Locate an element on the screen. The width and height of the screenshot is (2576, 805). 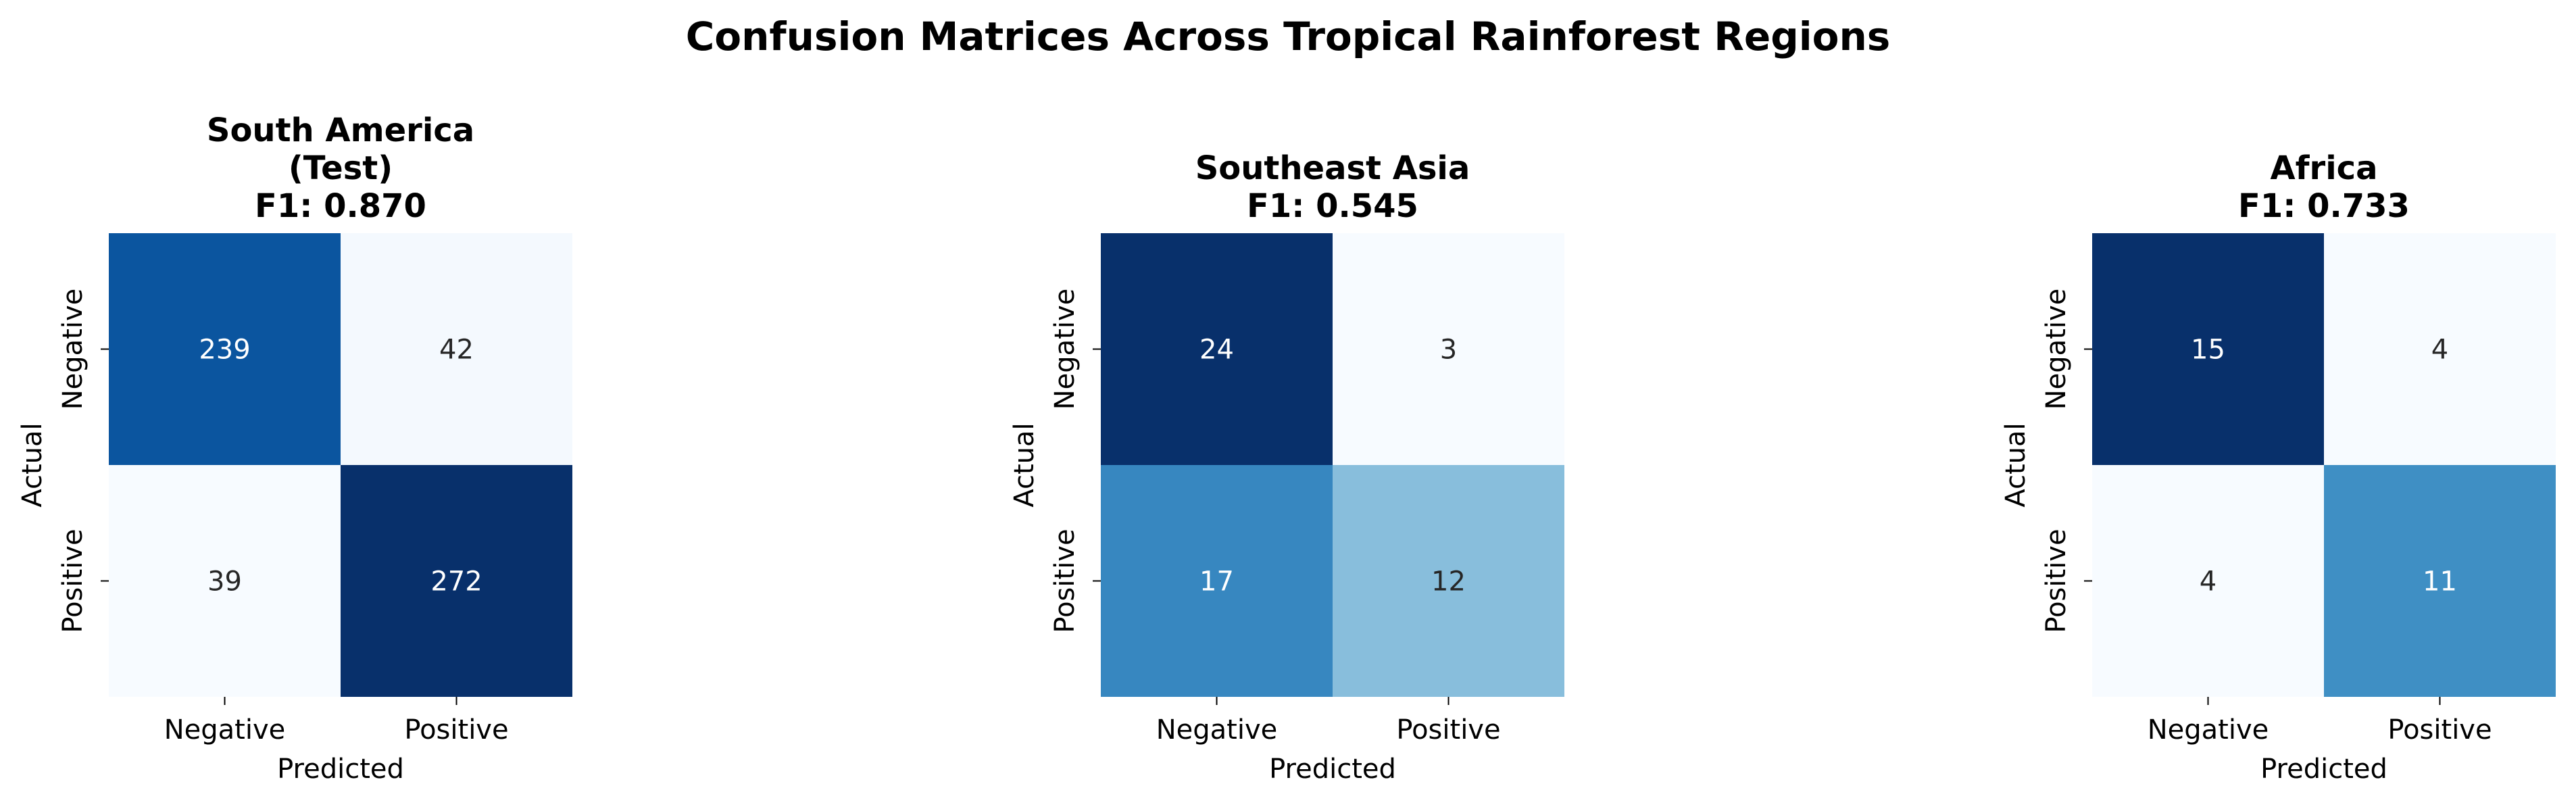
cell-value-label: 3 is located at coordinates (1449, 350).